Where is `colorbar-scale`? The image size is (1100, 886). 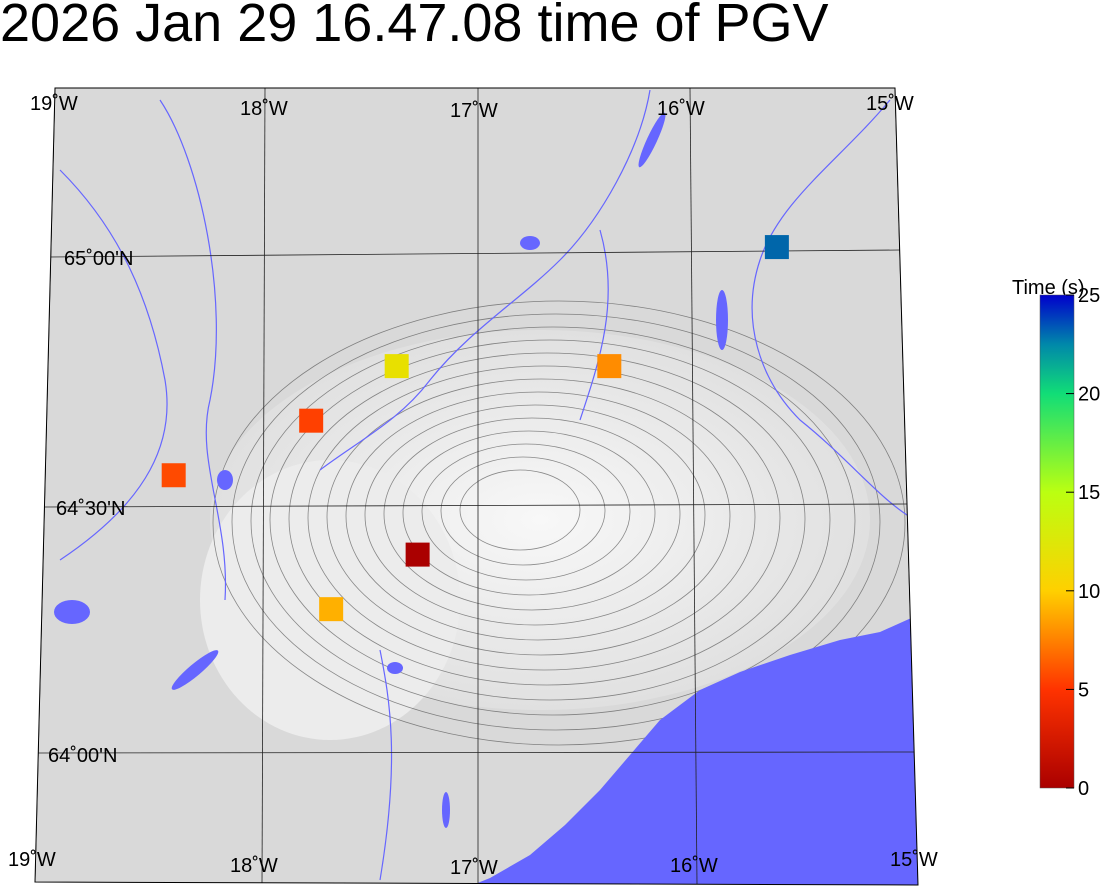 colorbar-scale is located at coordinates (1057, 541).